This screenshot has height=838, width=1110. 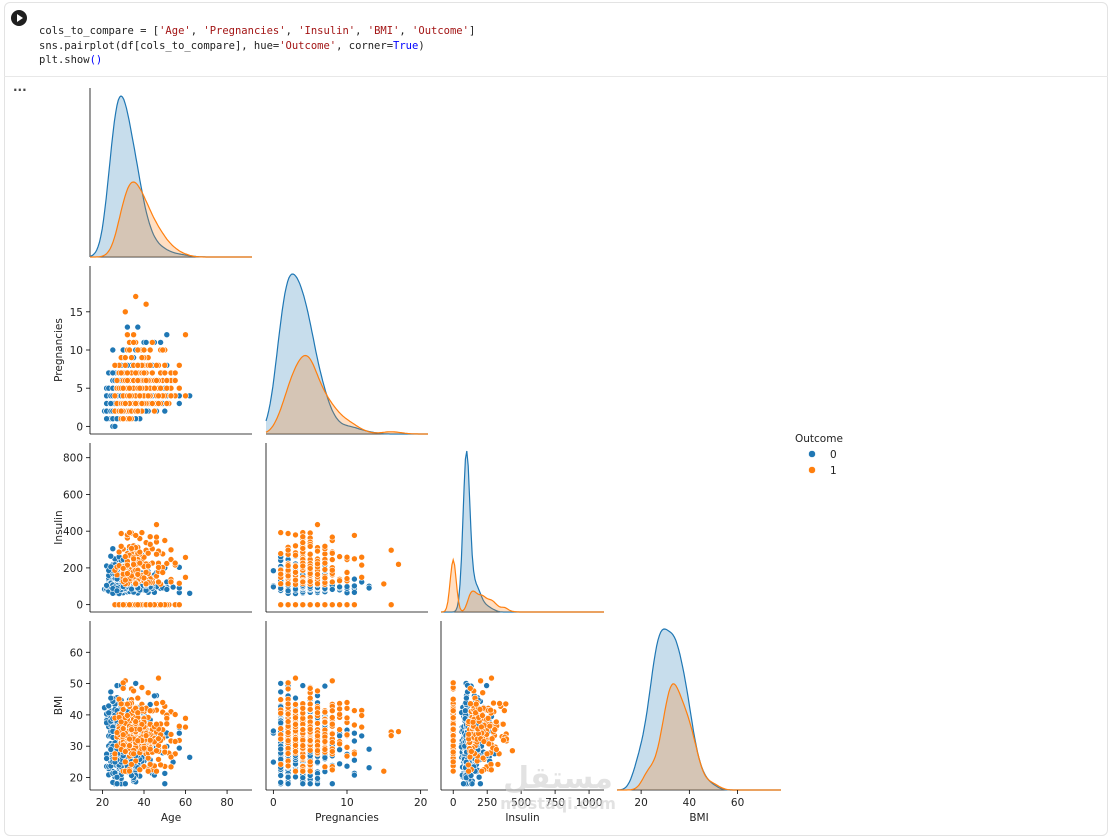 What do you see at coordinates (833, 455) in the screenshot?
I see `legend-label-0: 0` at bounding box center [833, 455].